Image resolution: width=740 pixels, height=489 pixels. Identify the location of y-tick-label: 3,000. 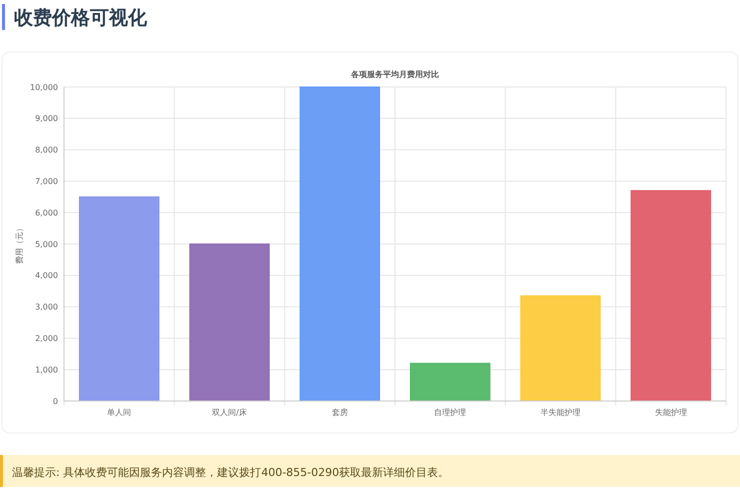
(46, 307).